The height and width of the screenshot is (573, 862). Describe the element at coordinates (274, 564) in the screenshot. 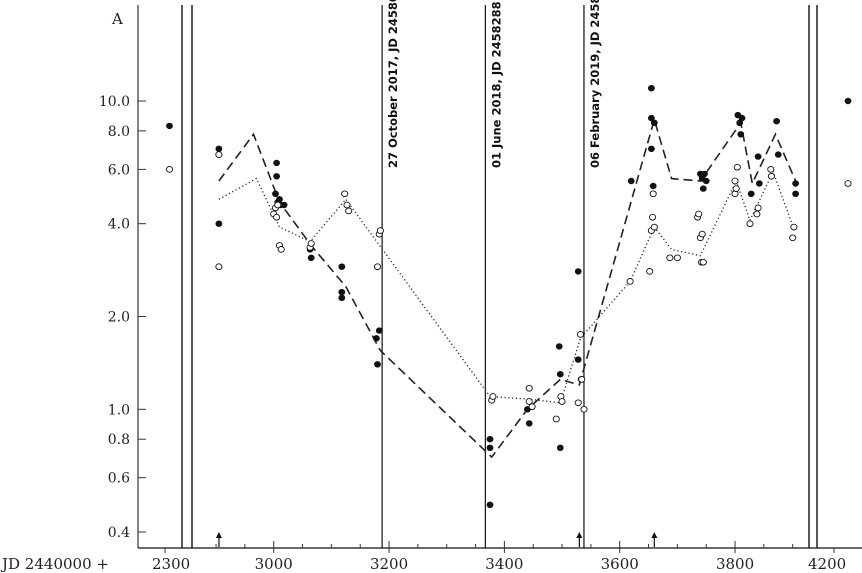

I see `x-tick-label: 3000` at that location.